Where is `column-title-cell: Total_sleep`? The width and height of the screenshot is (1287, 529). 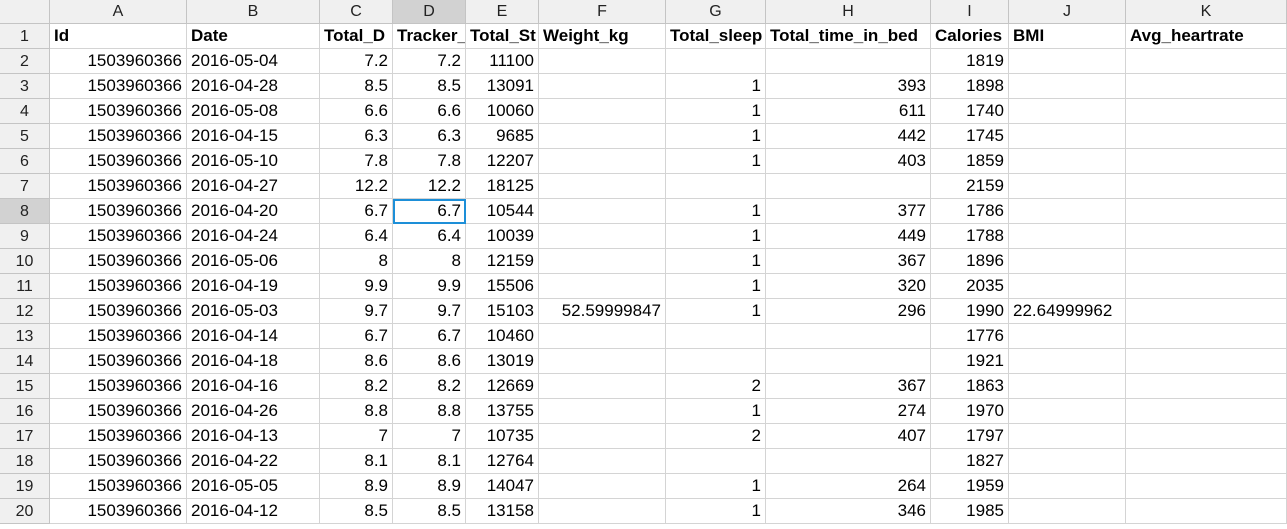 column-title-cell: Total_sleep is located at coordinates (716, 36).